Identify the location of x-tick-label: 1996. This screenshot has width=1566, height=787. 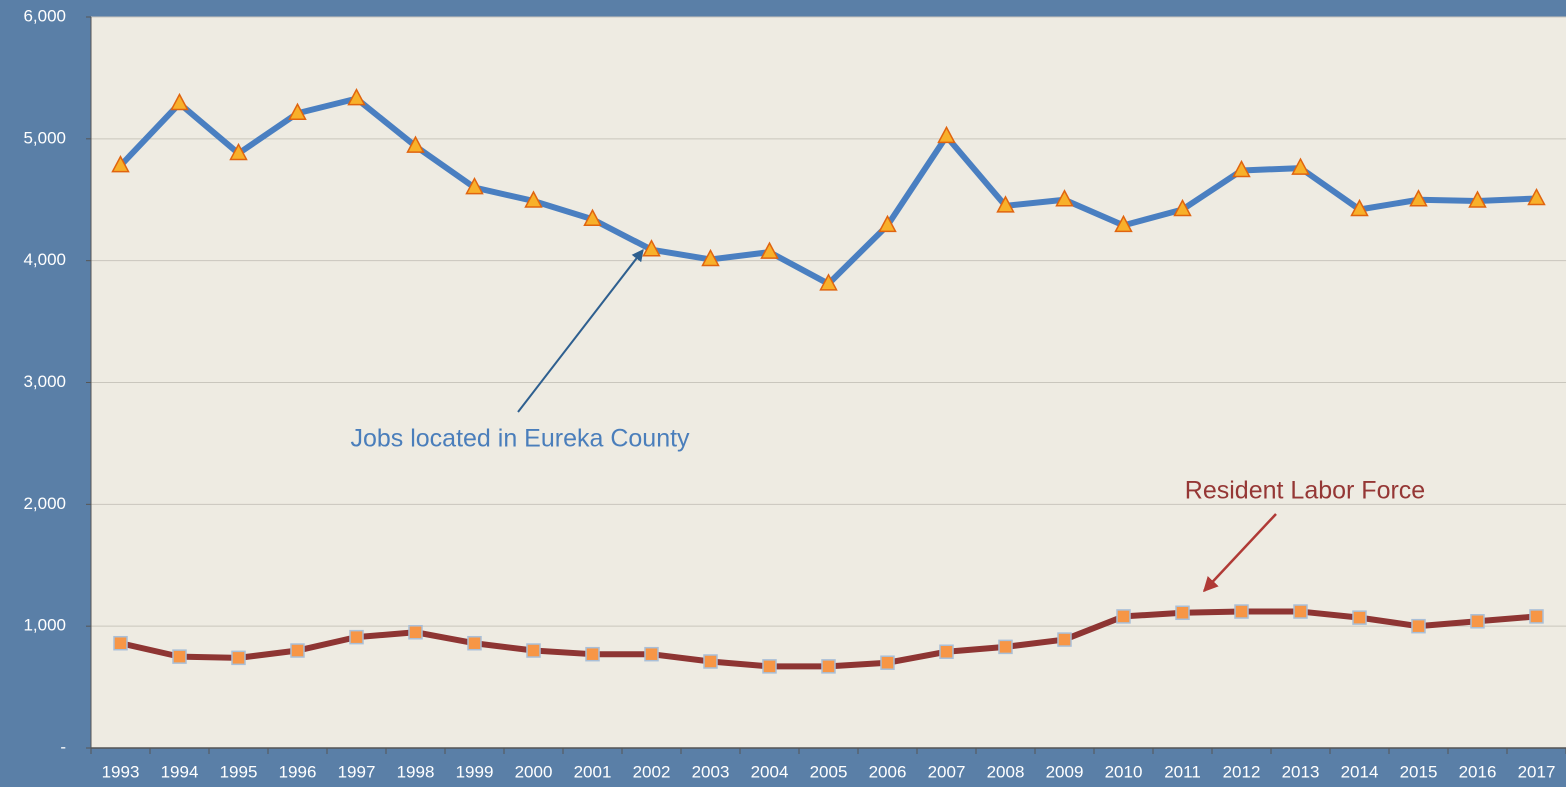
(298, 771).